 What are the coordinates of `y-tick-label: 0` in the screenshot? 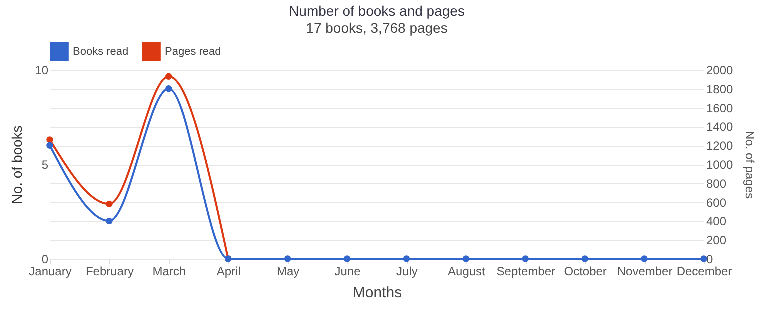 It's located at (45, 259).